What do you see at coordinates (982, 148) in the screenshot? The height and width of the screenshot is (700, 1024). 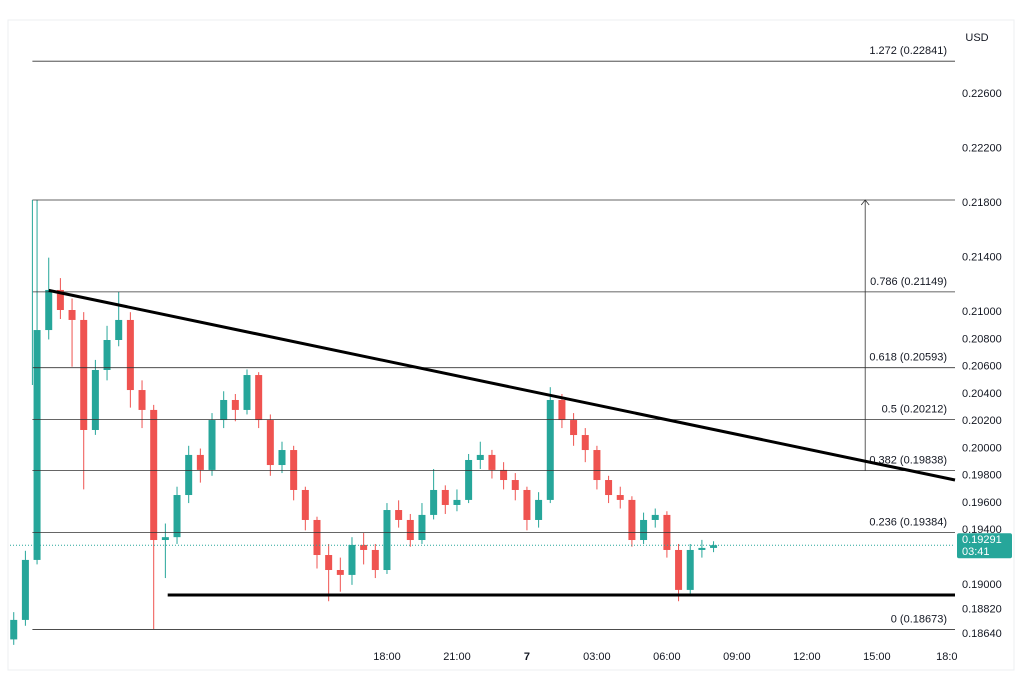 I see `y-tick-label: 0.22200` at bounding box center [982, 148].